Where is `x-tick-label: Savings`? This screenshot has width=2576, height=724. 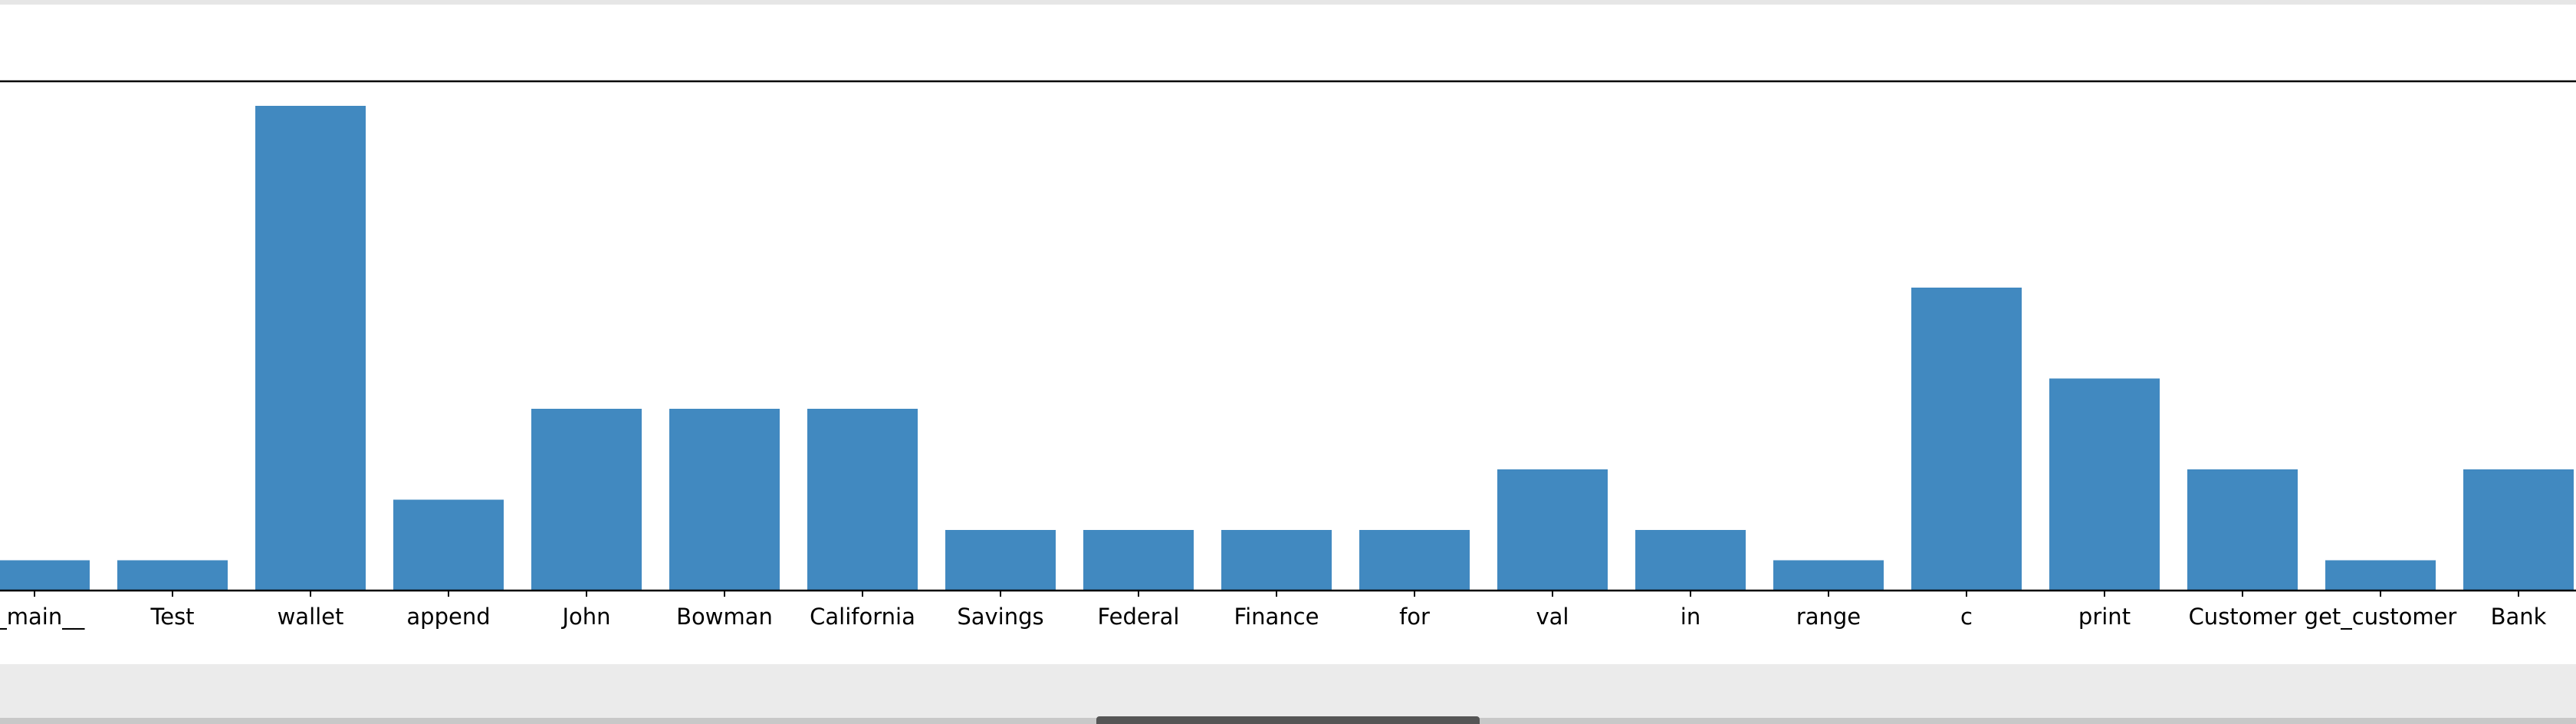 x-tick-label: Savings is located at coordinates (1000, 617).